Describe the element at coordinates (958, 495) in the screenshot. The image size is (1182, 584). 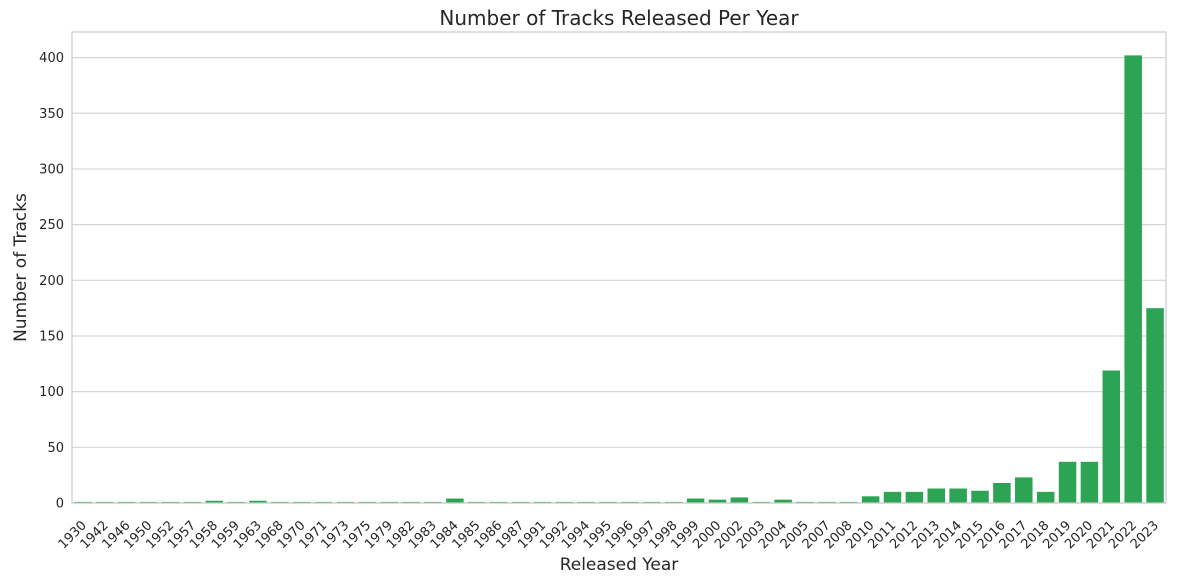
I see `bar-2014` at that location.